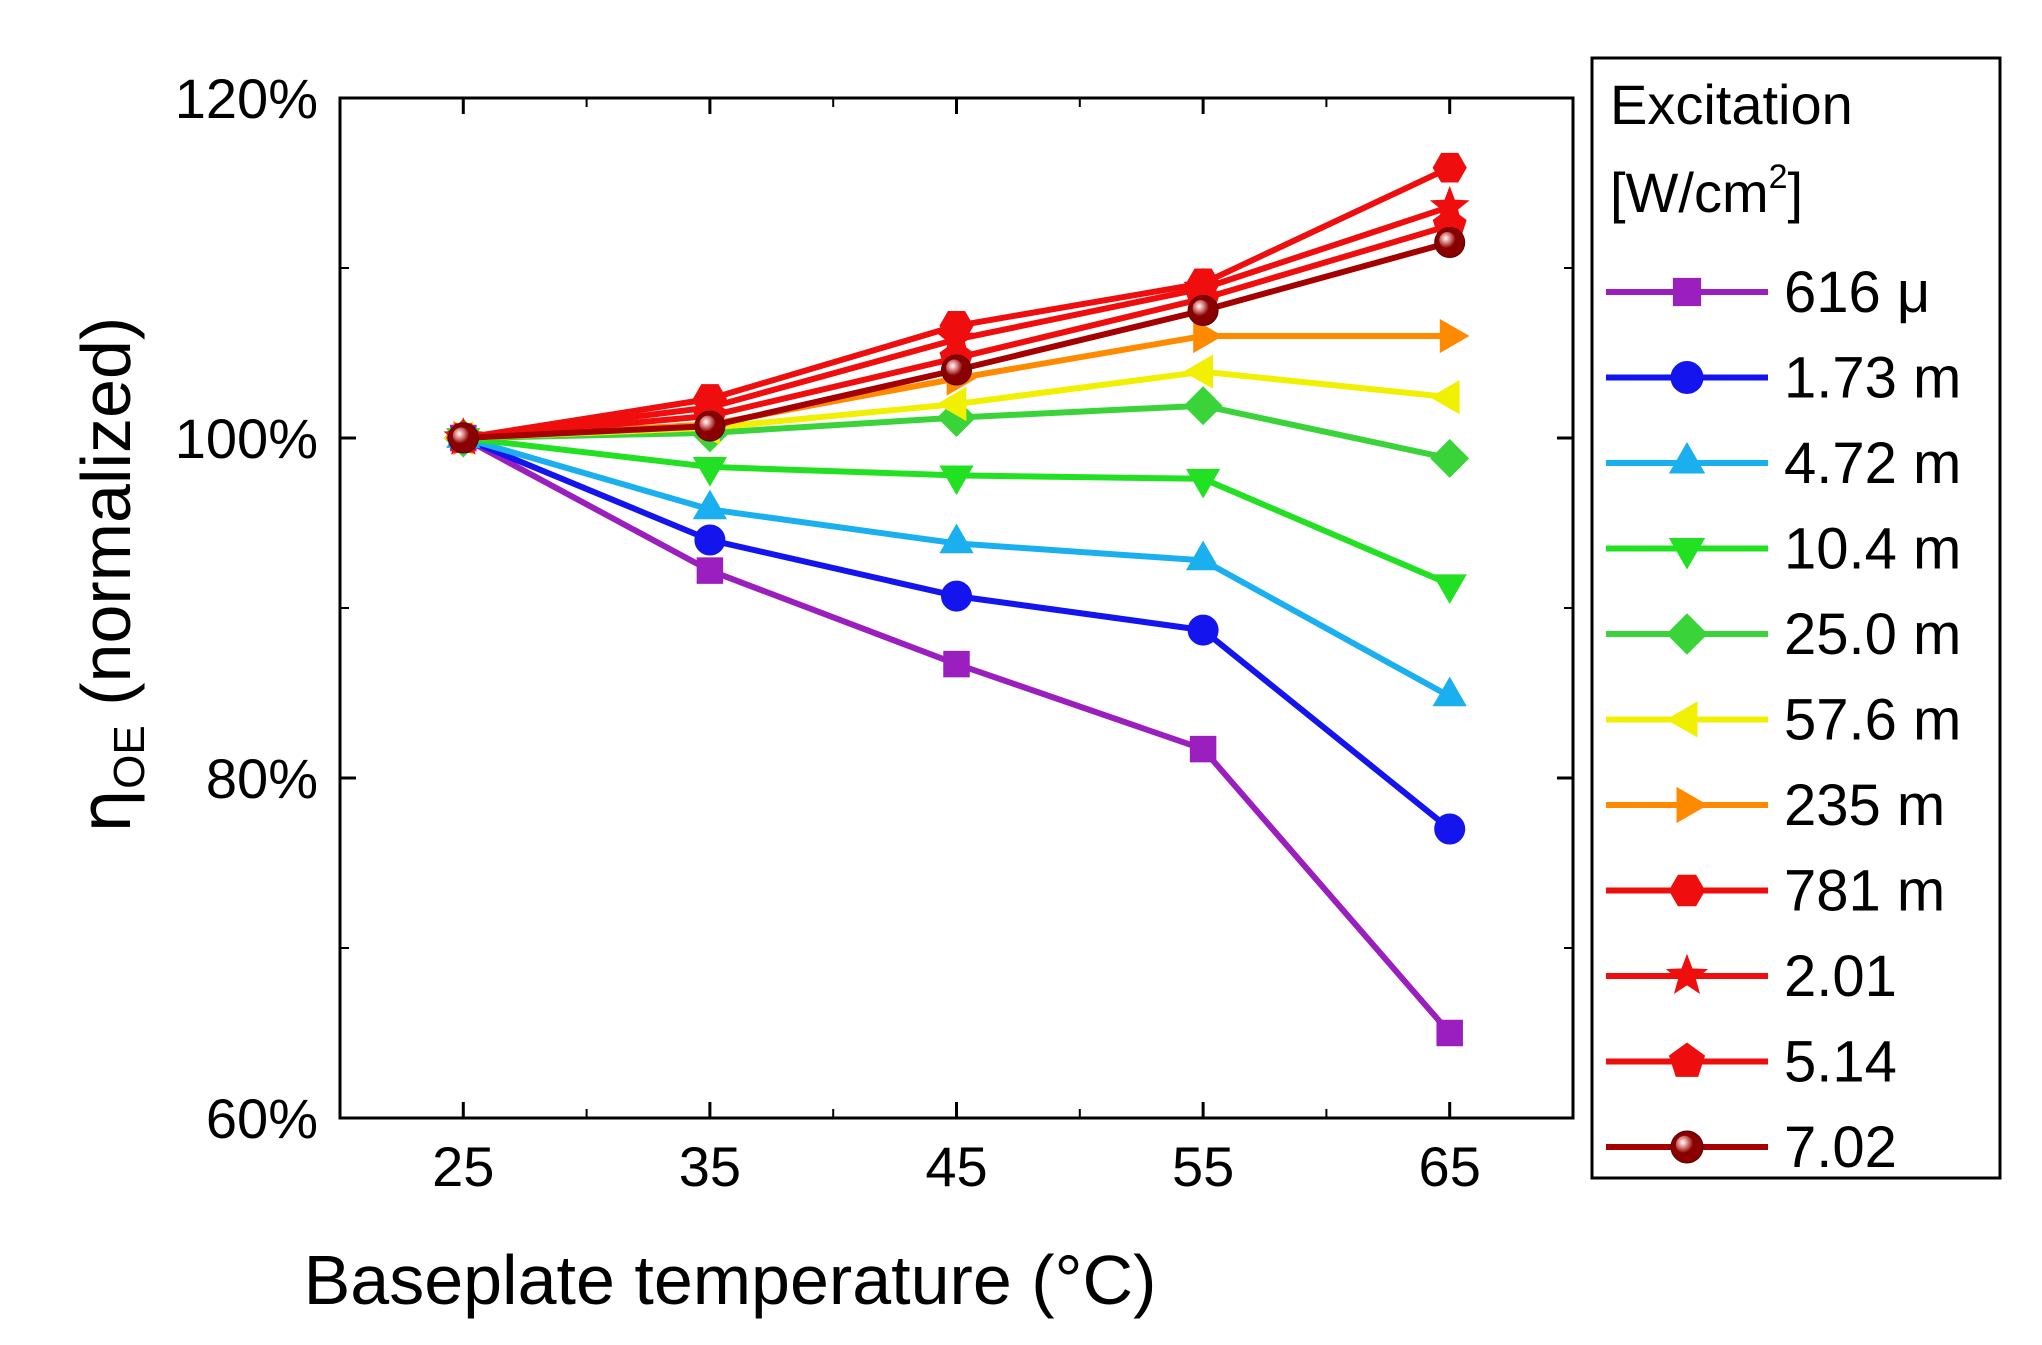  I want to click on legend-title-unit: [W/cm, so click(1689, 192).